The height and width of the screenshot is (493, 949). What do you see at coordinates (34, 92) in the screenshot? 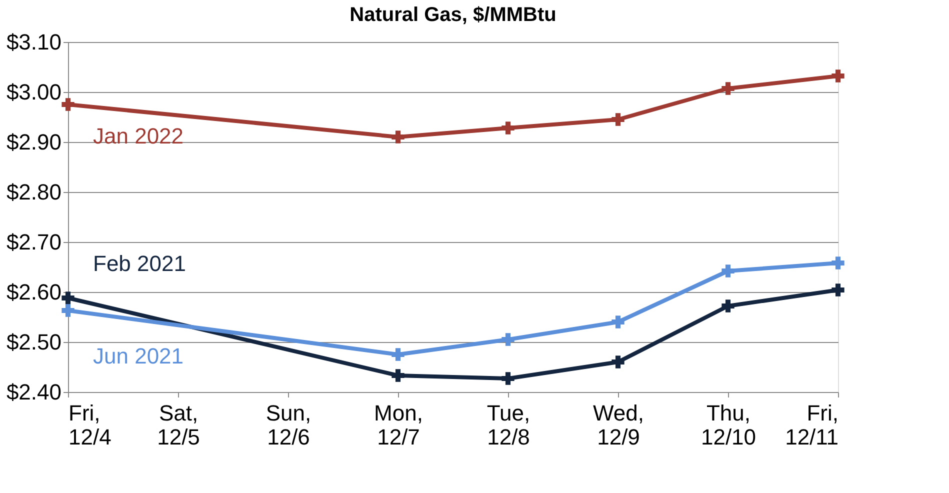
I see `y-tick-label: $3.00` at bounding box center [34, 92].